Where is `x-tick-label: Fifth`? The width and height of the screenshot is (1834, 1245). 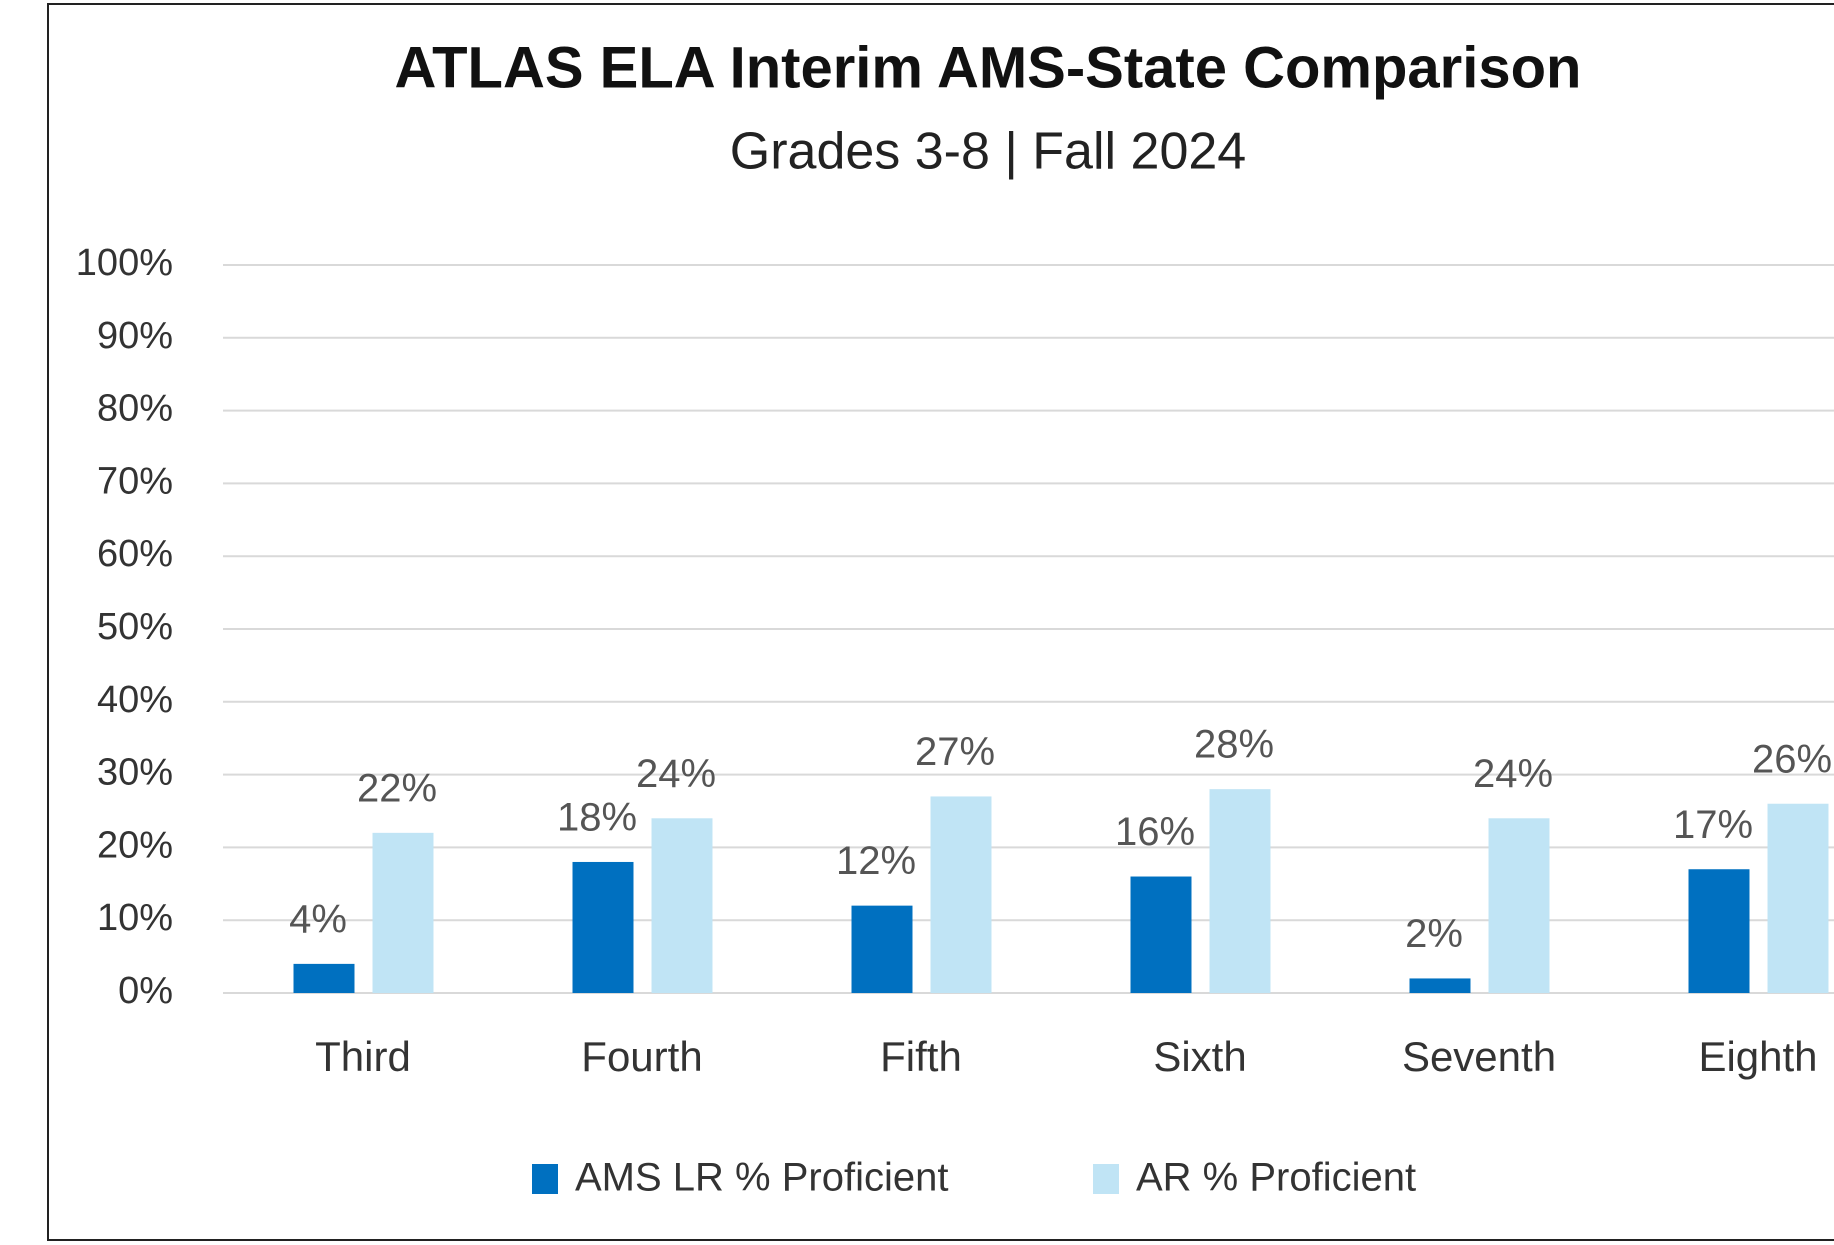
x-tick-label: Fifth is located at coordinates (921, 1056).